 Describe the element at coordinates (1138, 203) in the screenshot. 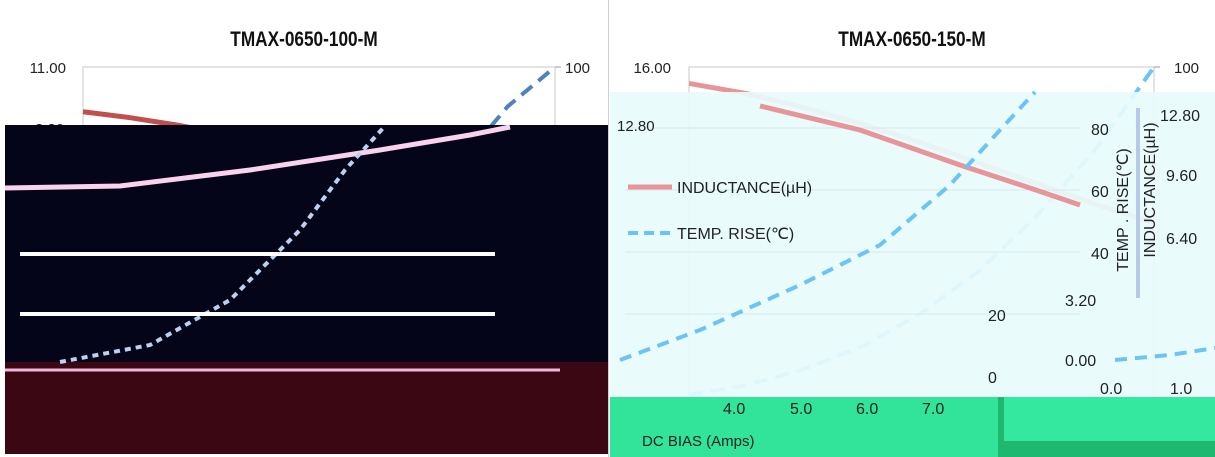

I see `axis-bar` at that location.